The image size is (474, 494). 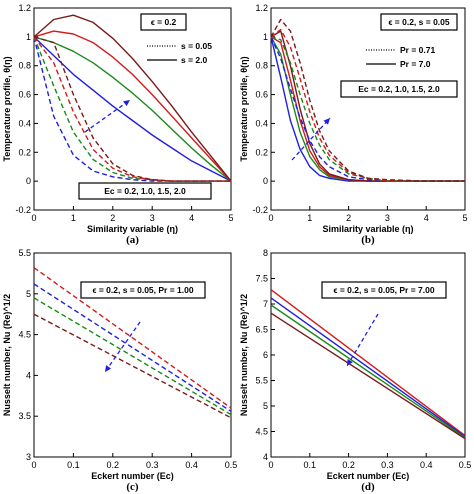 What do you see at coordinates (261, 152) in the screenshot?
I see `y-tick-label: 0.2` at bounding box center [261, 152].